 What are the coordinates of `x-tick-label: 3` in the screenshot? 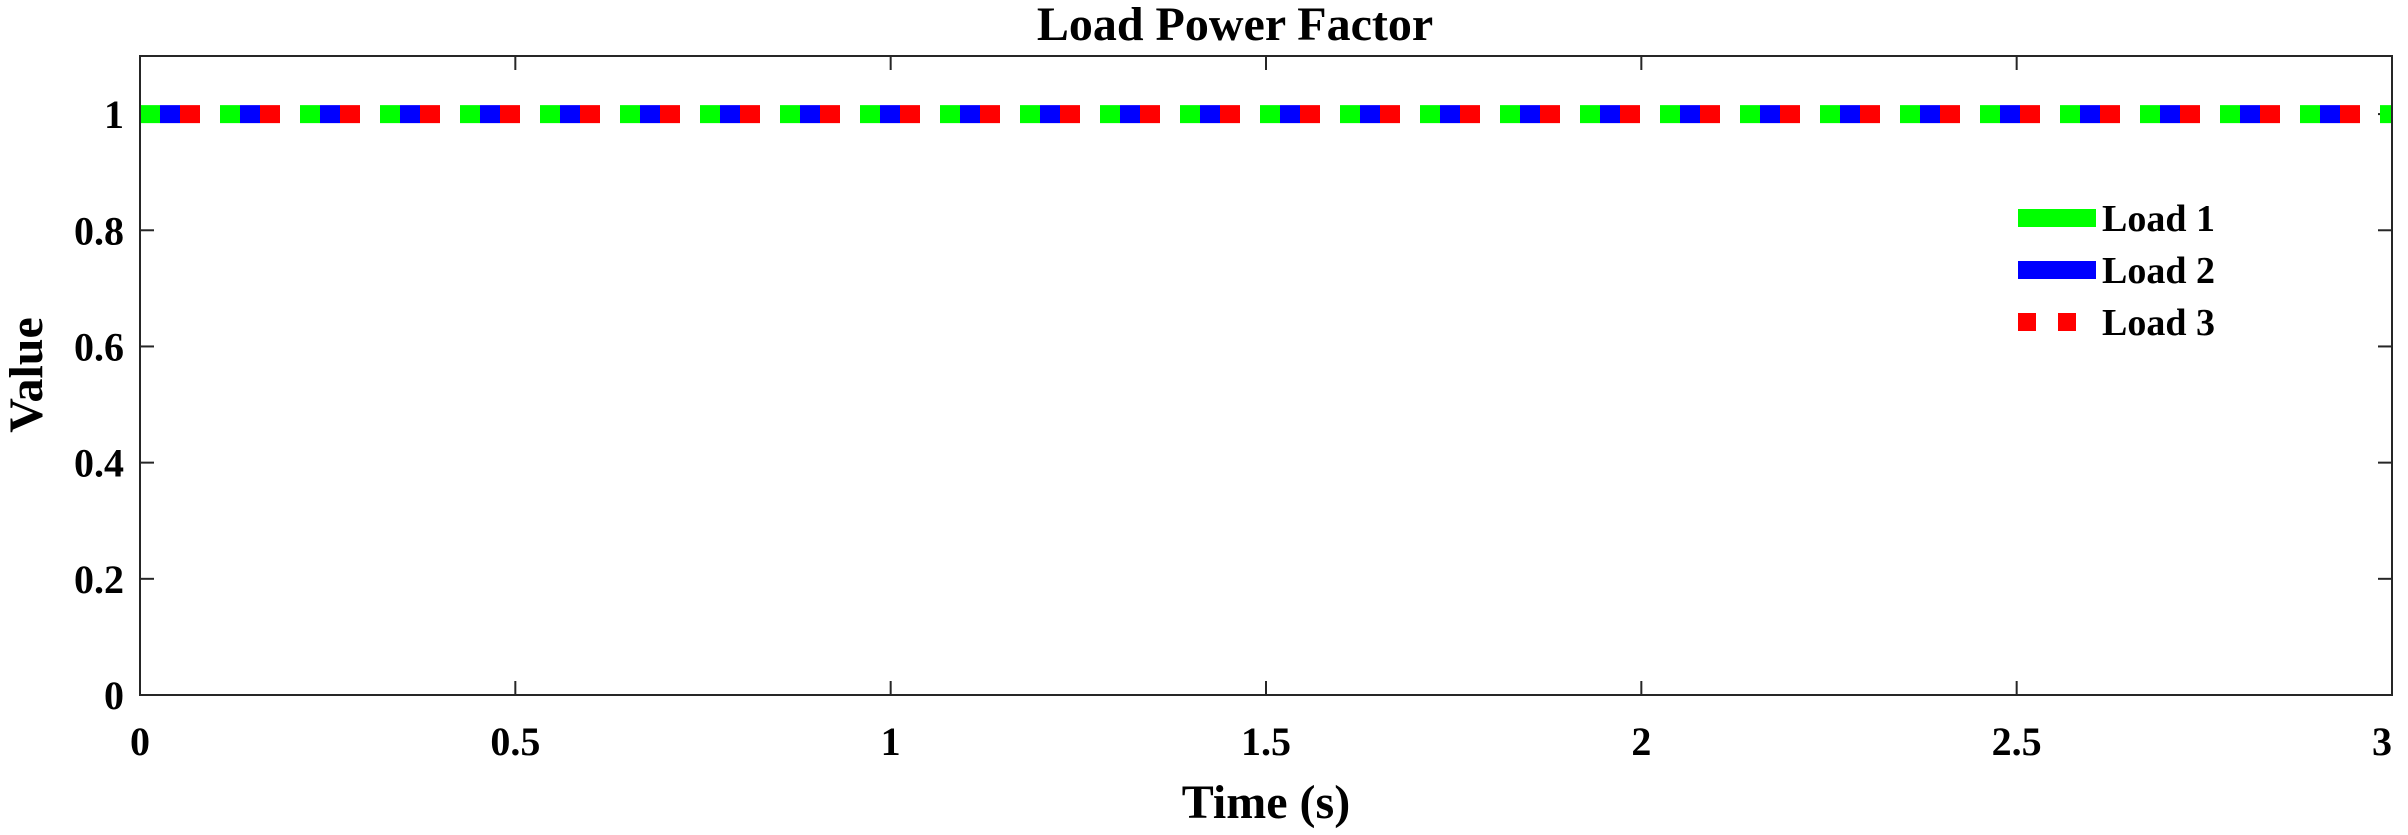 It's located at (2382, 741).